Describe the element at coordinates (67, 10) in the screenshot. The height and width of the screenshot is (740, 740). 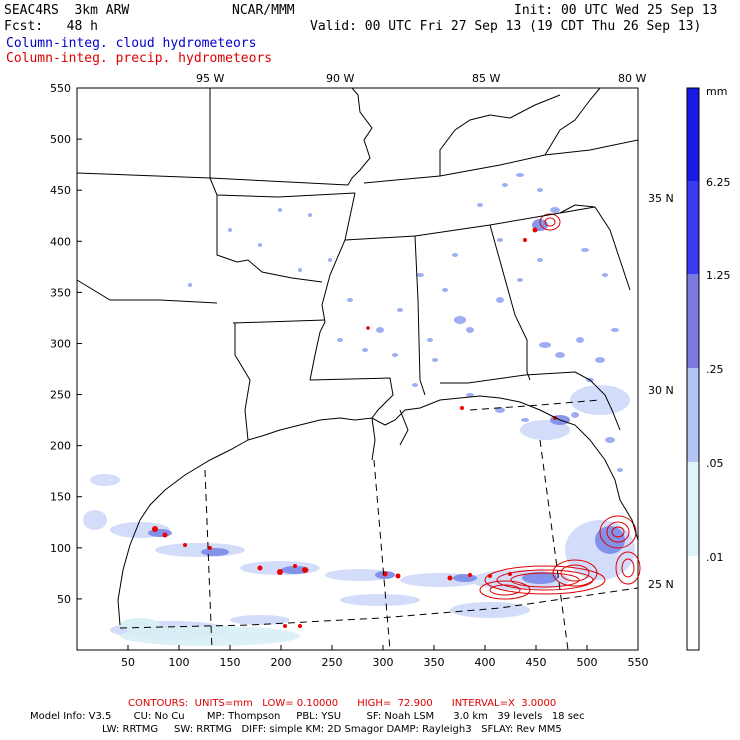
I see `model-title: SEAC4RS 3km ARW` at that location.